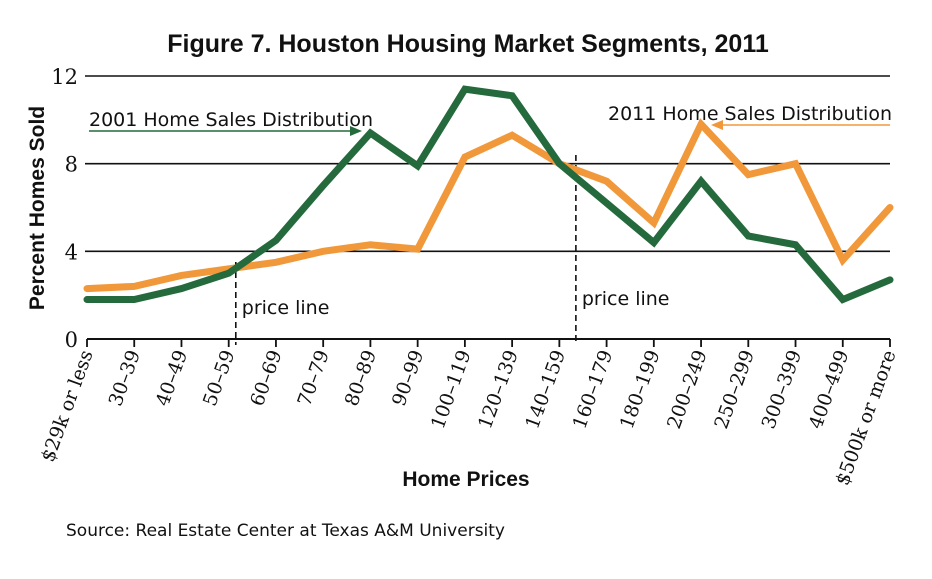 The width and height of the screenshot is (932, 579). What do you see at coordinates (172, 378) in the screenshot?
I see `x-tick-label: 40–49` at bounding box center [172, 378].